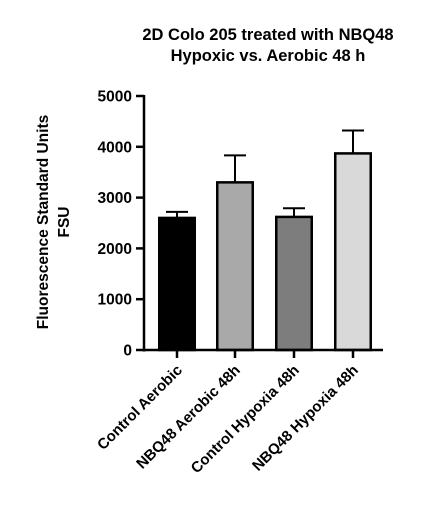  What do you see at coordinates (268, 56) in the screenshot?
I see `chart-title-line-2: Hypoxic vs. Aerobic 48 h` at bounding box center [268, 56].